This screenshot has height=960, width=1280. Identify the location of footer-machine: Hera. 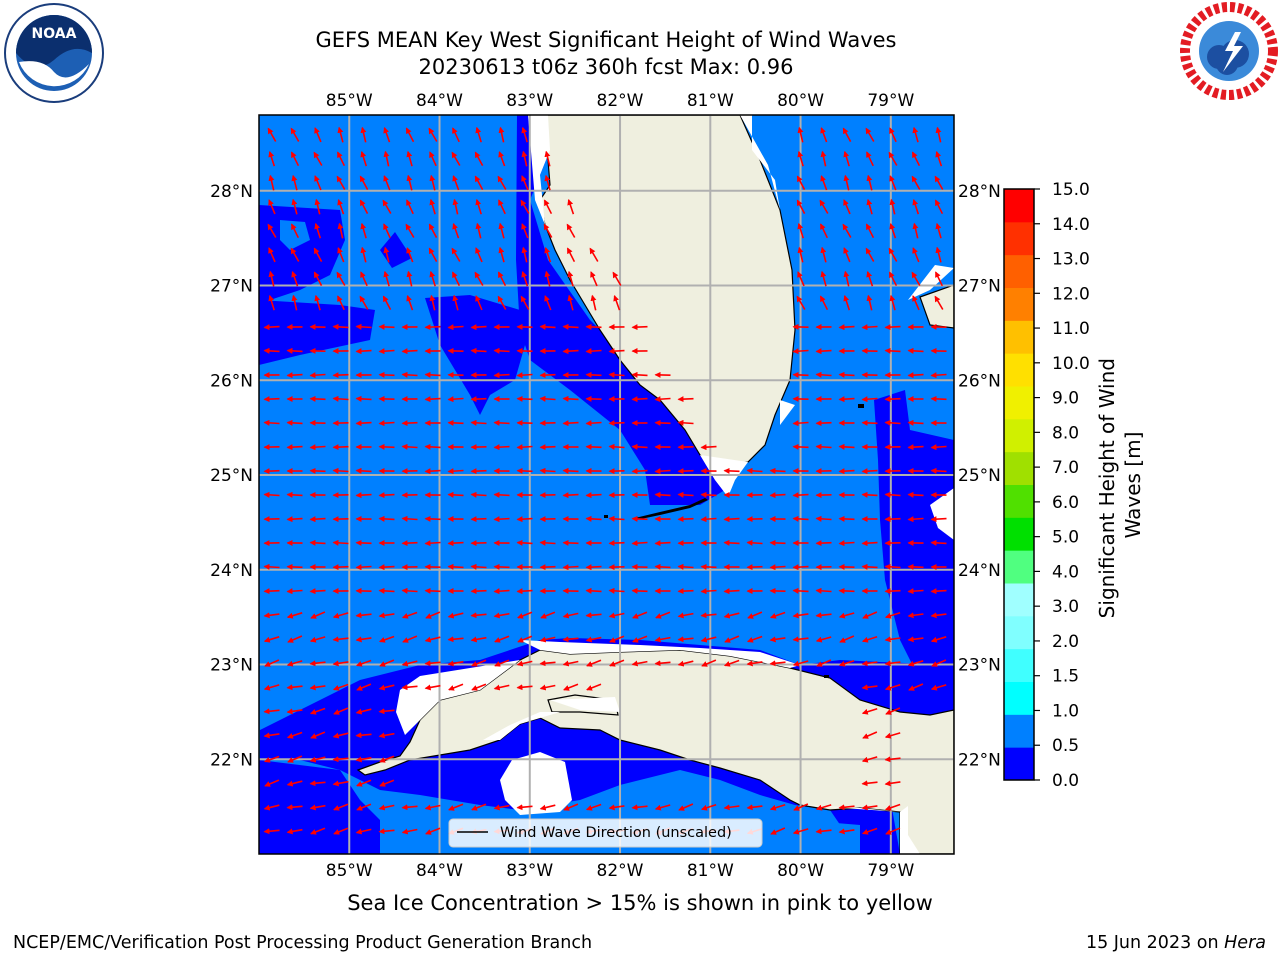
(1245, 943).